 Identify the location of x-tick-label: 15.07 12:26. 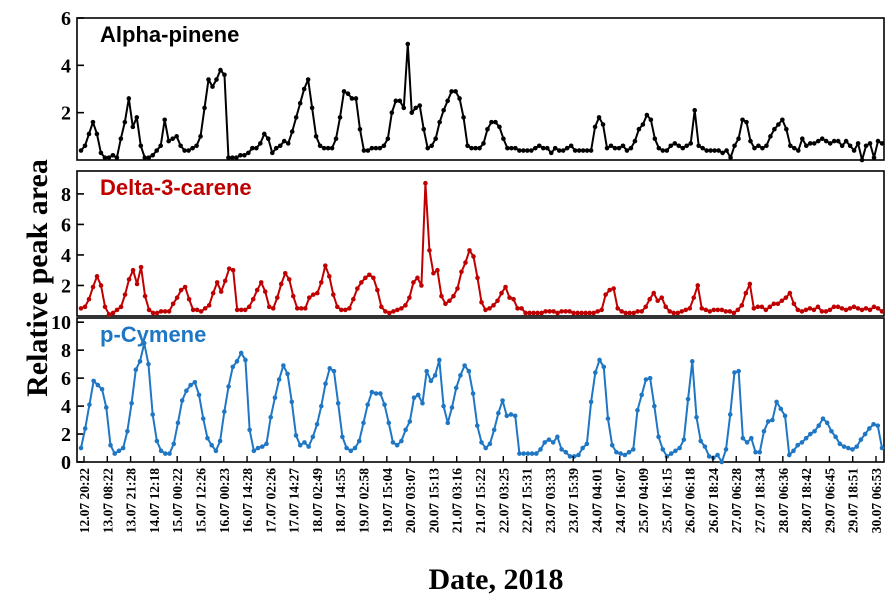
(201, 500).